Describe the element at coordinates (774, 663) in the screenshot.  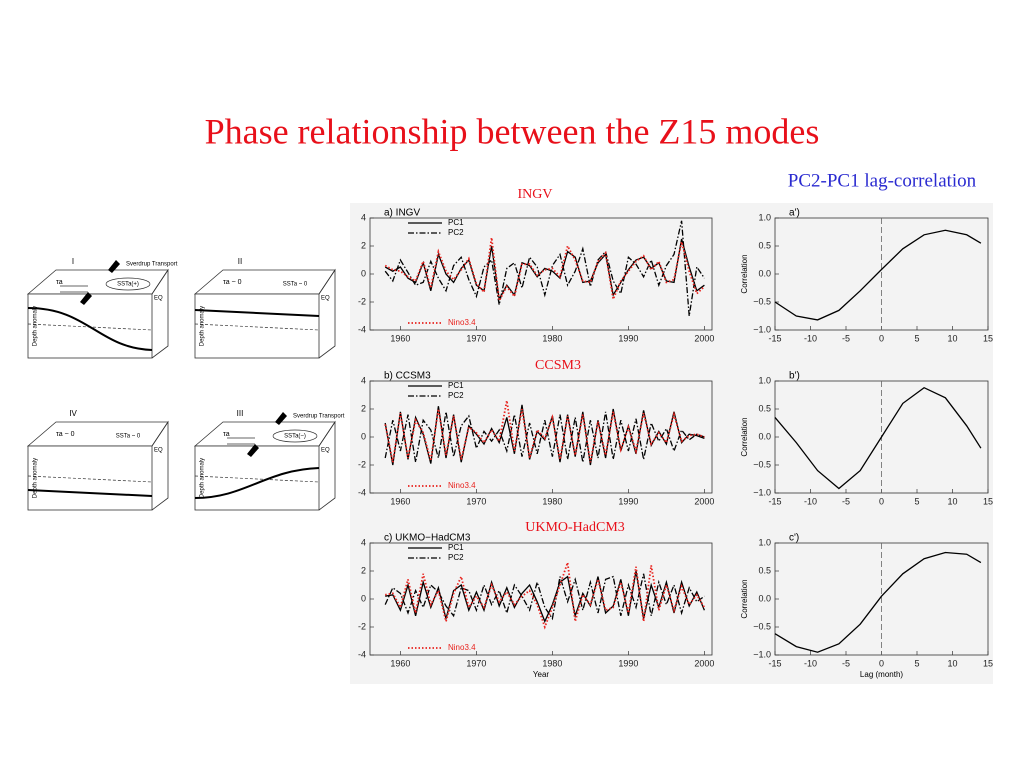
I see `x-tick-label: -15` at that location.